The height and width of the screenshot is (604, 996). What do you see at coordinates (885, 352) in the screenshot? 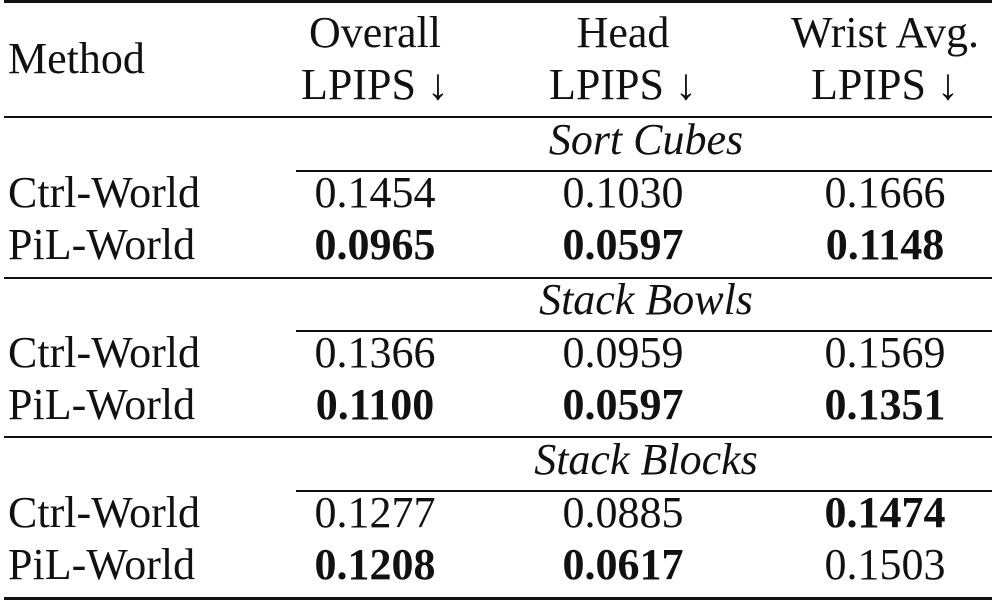
I see `table-cell-wrist: 0.1569` at bounding box center [885, 352].